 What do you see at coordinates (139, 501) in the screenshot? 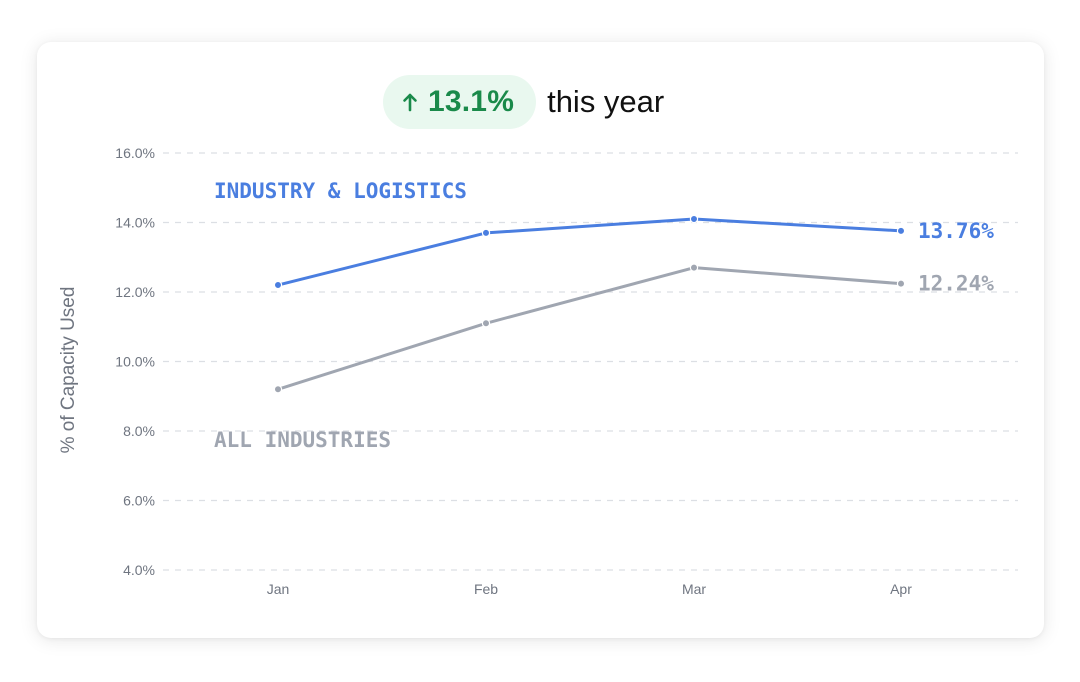
I see `y-tick-label: 6.0%` at bounding box center [139, 501].